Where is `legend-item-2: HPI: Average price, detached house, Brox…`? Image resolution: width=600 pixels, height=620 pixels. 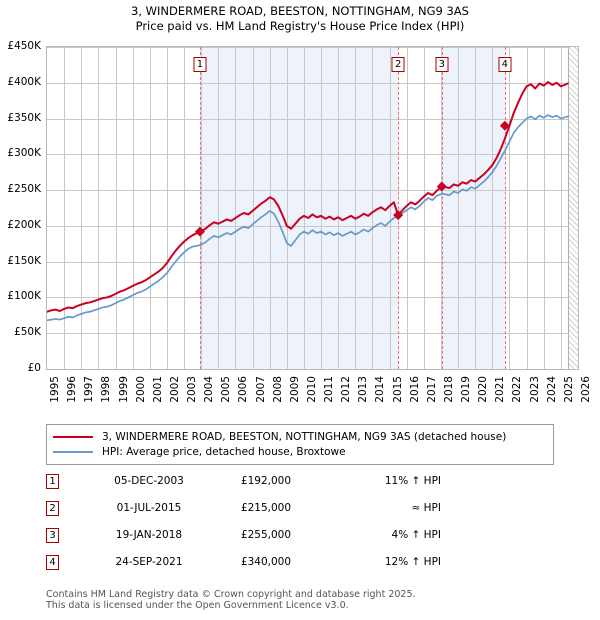 legend-item-2: HPI: Average price, detached house, Brox… is located at coordinates (300, 451).